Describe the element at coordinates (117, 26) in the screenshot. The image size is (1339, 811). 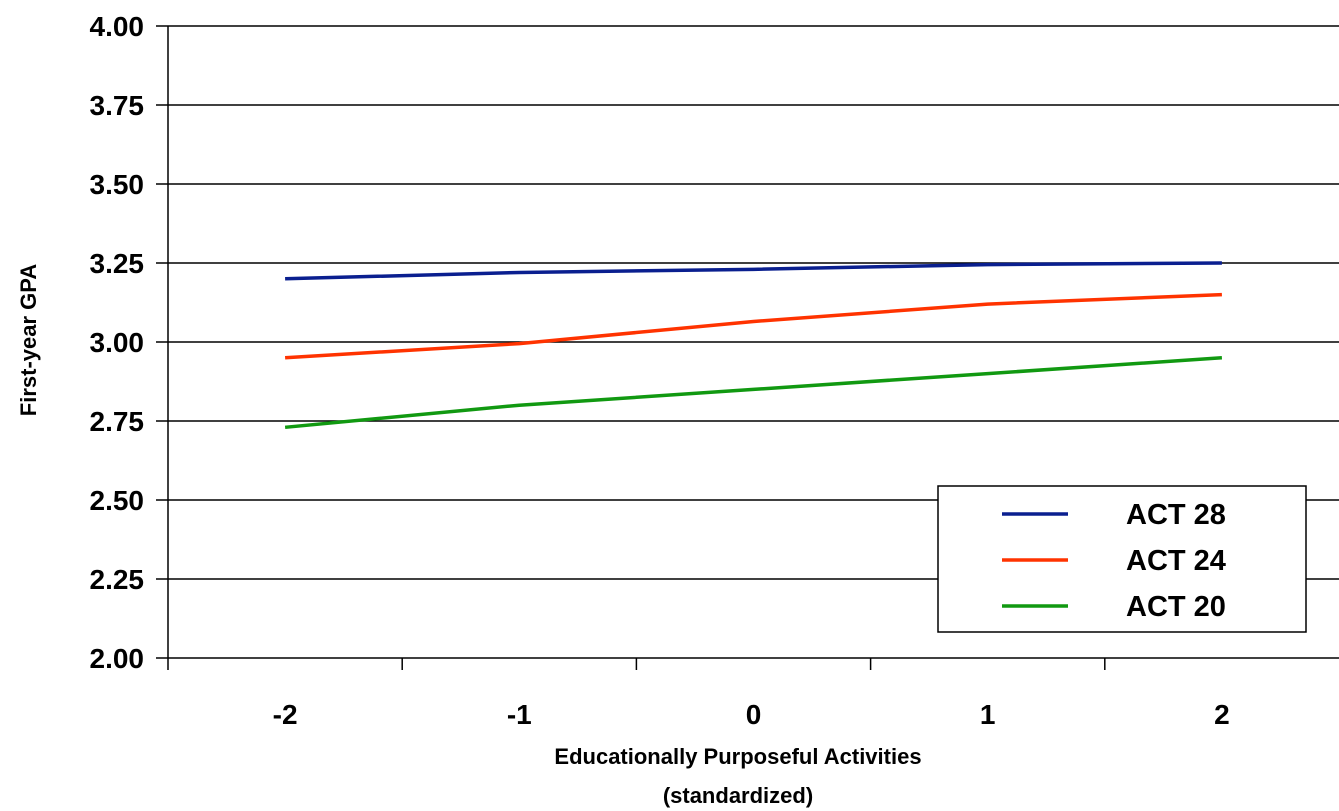
I see `y-tick-label: 4.00` at that location.